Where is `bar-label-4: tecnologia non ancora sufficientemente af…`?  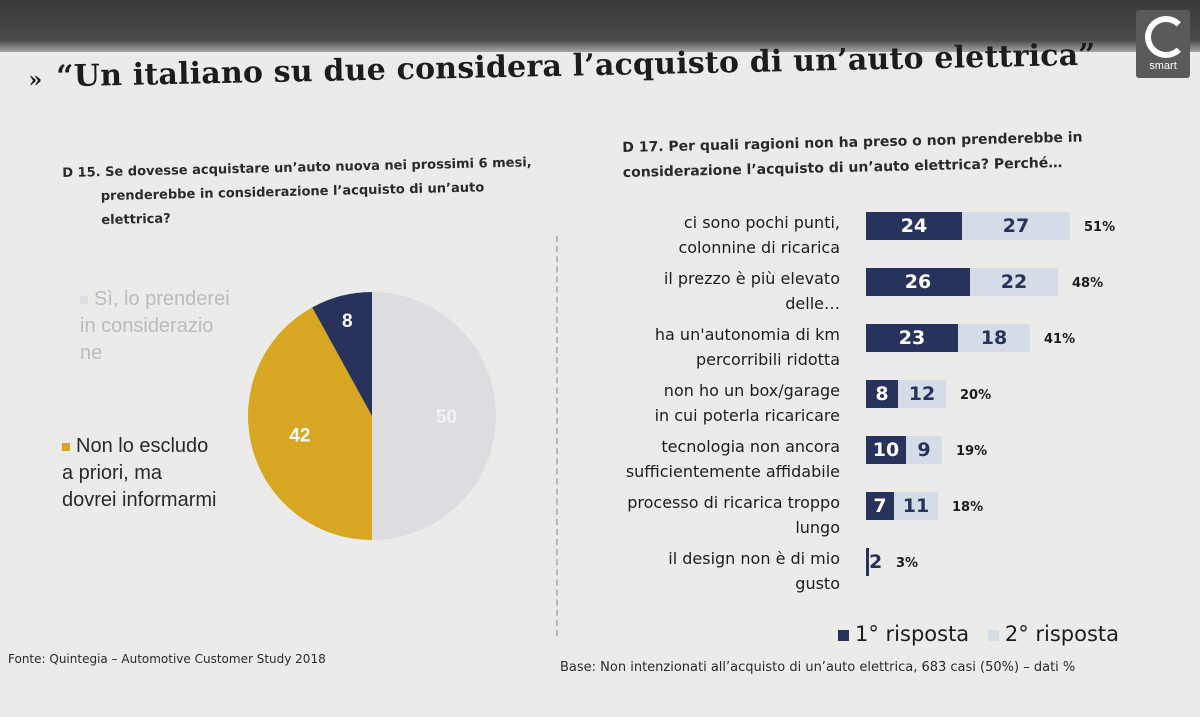 bar-label-4: tecnologia non ancora sufficientemente af… is located at coordinates (700, 459).